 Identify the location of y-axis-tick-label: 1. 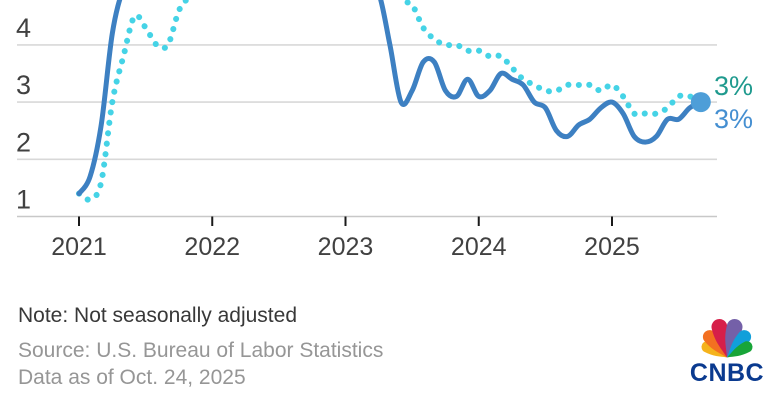
(23, 200).